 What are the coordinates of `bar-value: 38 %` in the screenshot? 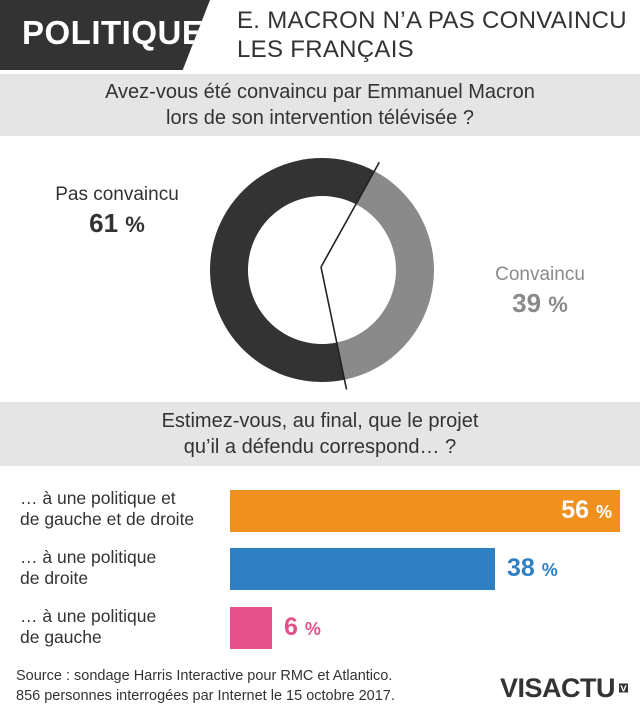 It's located at (532, 568).